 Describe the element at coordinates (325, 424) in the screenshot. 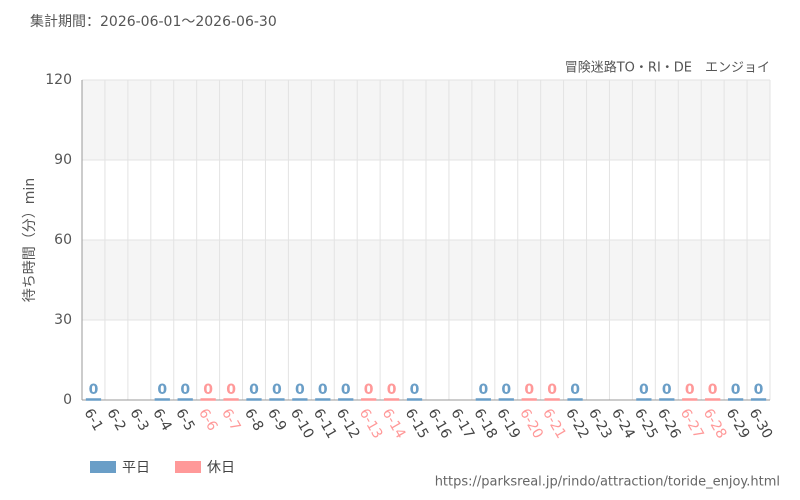

I see `x-tick-label: 6-11` at that location.